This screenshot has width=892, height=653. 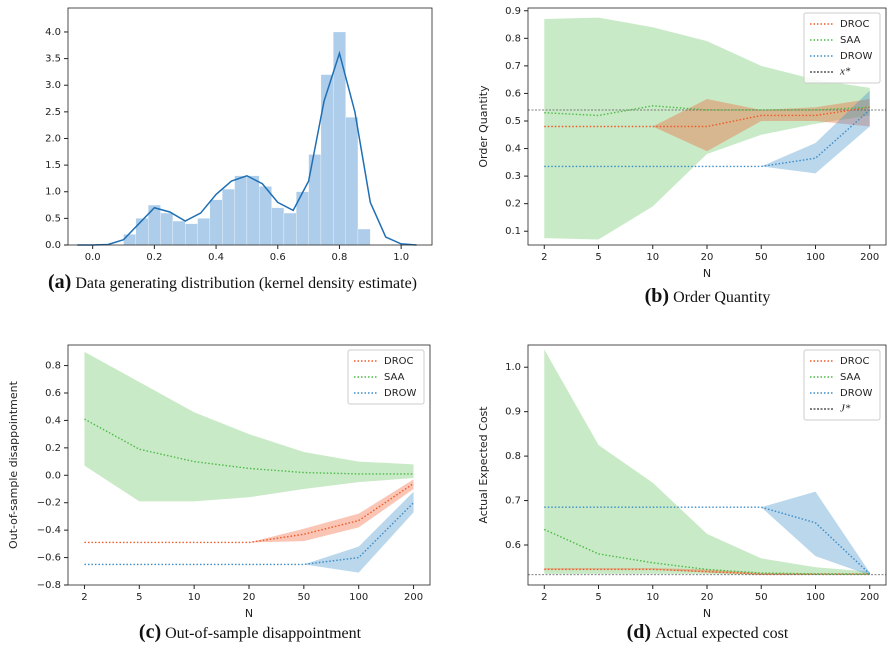 What do you see at coordinates (869, 597) in the screenshot?
I see `x-tick-label: 200` at bounding box center [869, 597].